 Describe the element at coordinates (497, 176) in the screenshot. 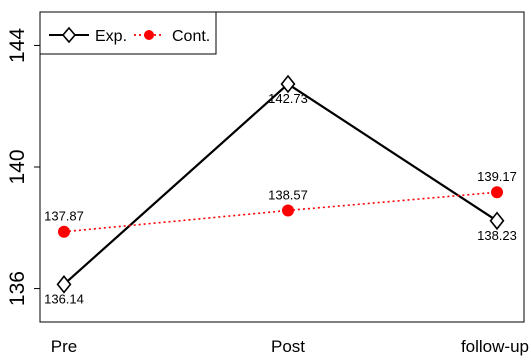

I see `data-label: 139.17` at that location.